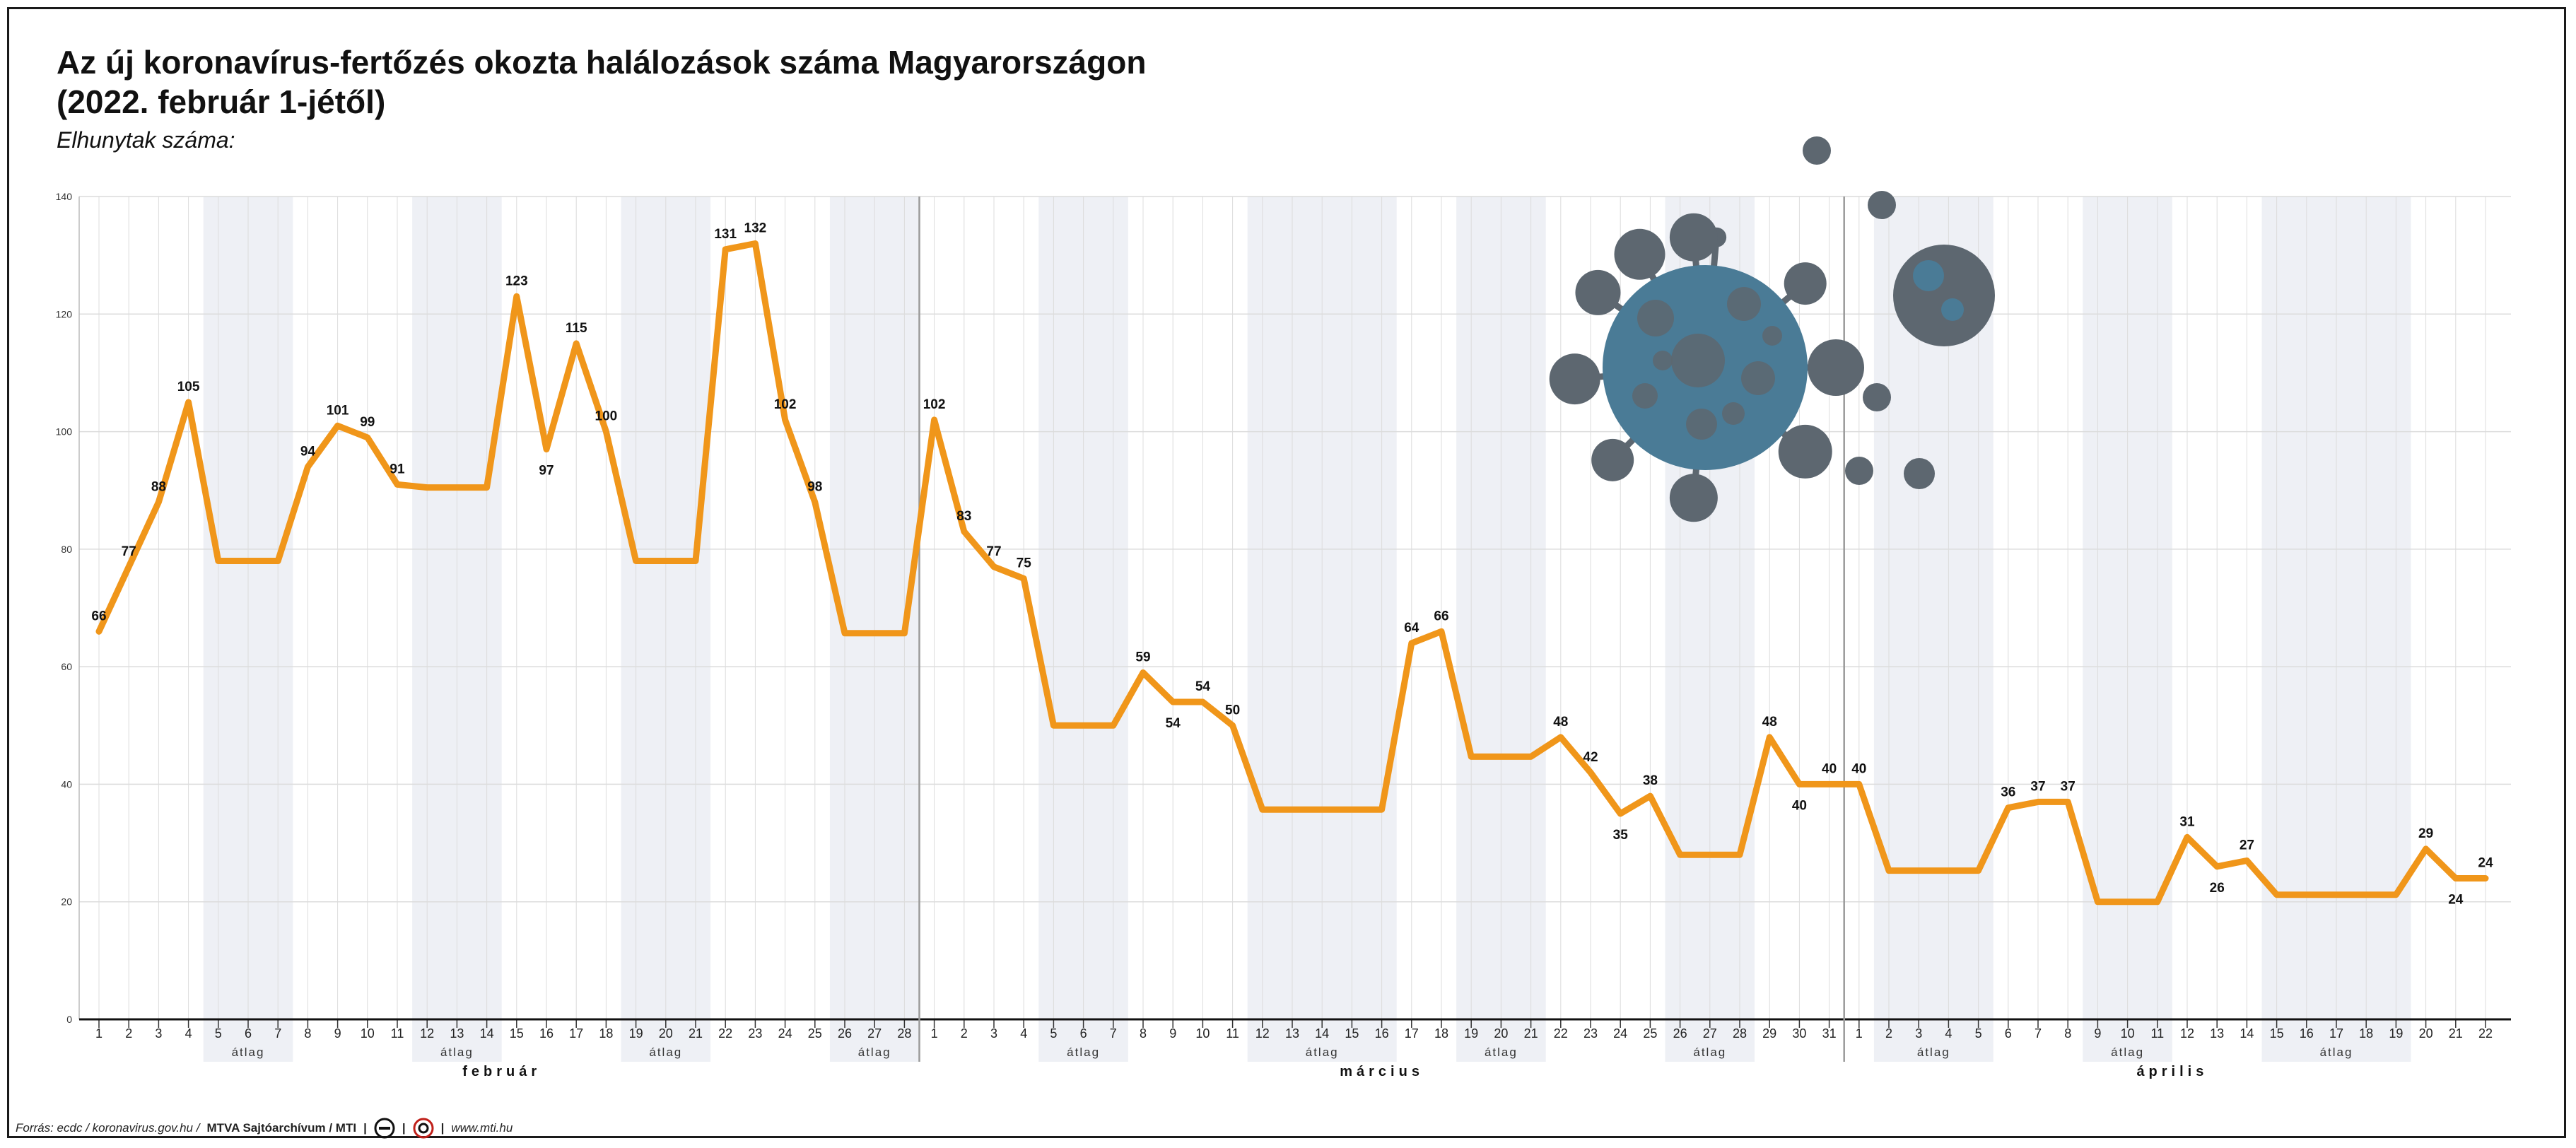 The image size is (2576, 1148). I want to click on data-label: 59, so click(1142, 657).